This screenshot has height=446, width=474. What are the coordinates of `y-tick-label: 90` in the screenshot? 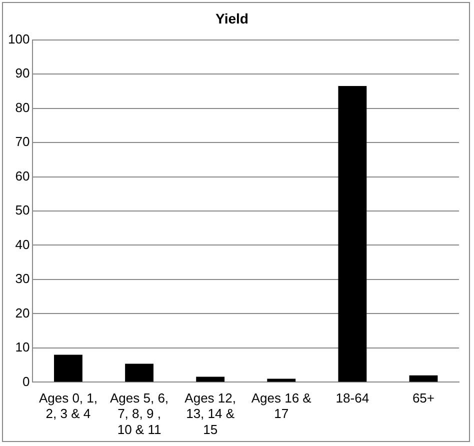 It's located at (22, 73).